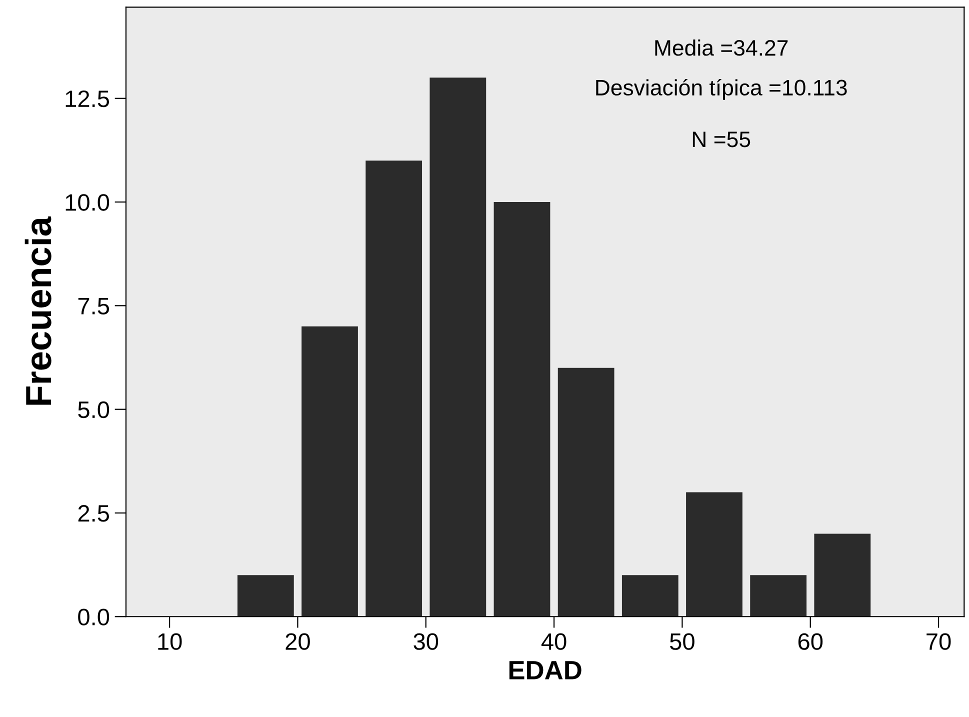 The width and height of the screenshot is (969, 717). Describe the element at coordinates (721, 47) in the screenshot. I see `annotation: Media =34.27` at that location.